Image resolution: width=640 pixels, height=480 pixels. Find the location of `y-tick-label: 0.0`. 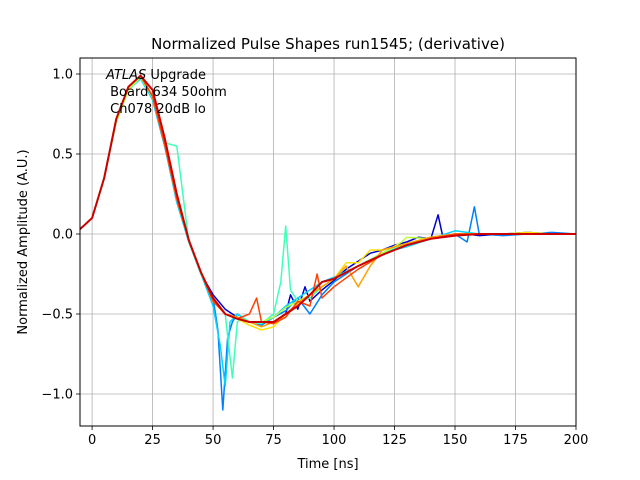

y-tick-label: 0.0 is located at coordinates (62, 235).